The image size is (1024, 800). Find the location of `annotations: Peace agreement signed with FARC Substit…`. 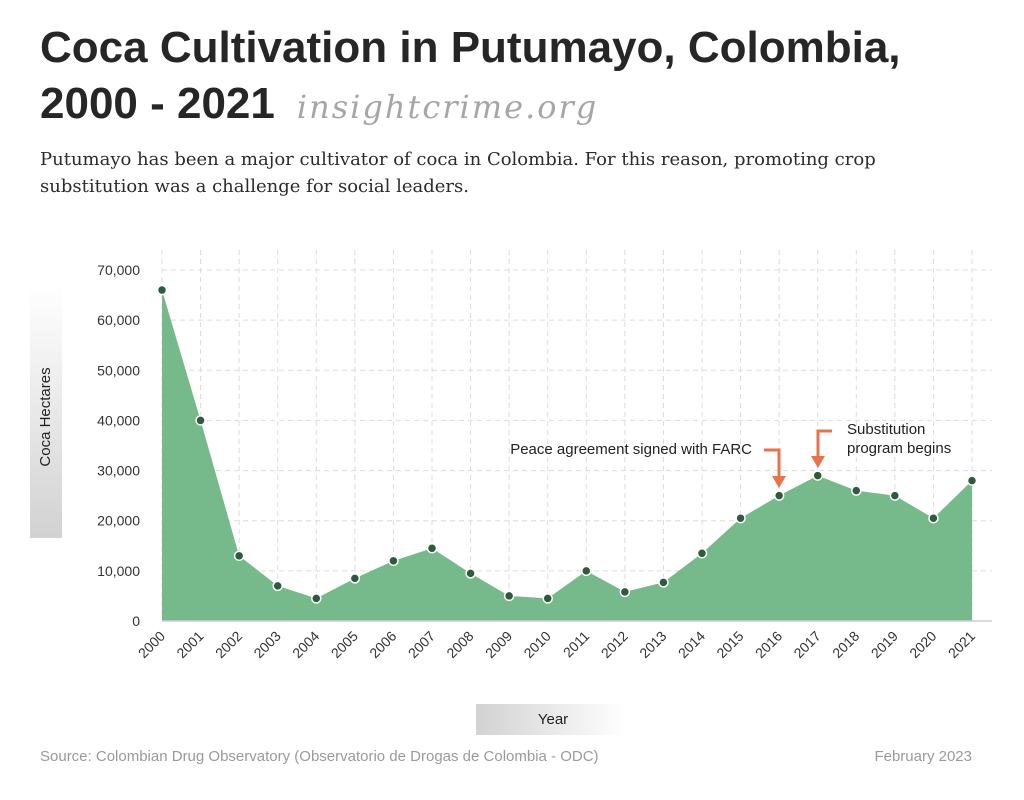

annotations: Peace agreement signed with FARC Substit… is located at coordinates (730, 454).